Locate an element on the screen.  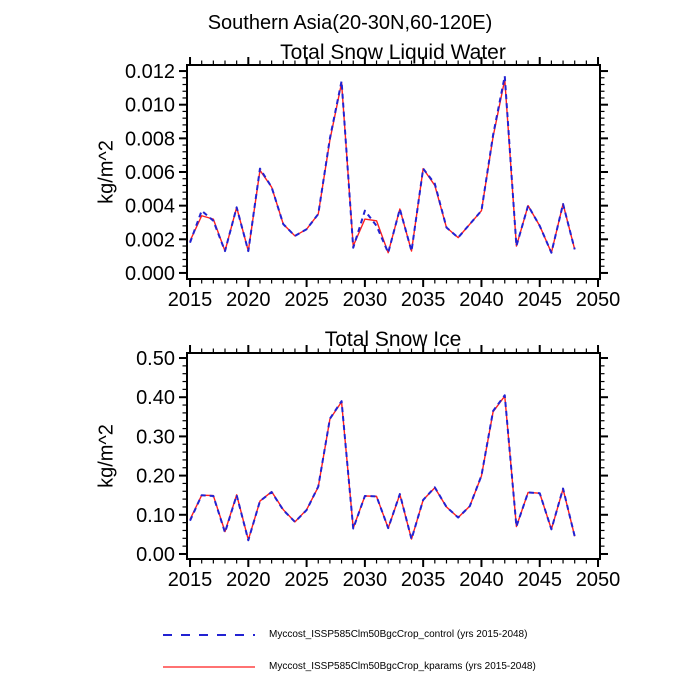
y-tick-label: 0.002 is located at coordinates (150, 240).